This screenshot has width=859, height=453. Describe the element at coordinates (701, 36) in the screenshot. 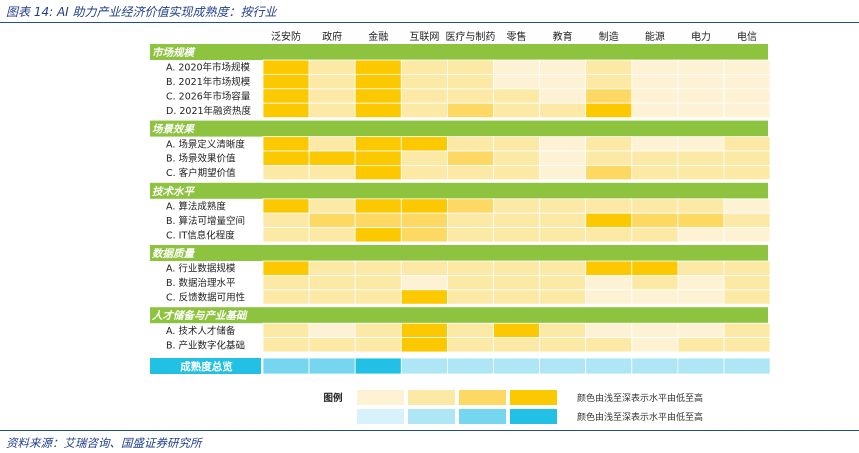

I see `column-header: 电力` at that location.